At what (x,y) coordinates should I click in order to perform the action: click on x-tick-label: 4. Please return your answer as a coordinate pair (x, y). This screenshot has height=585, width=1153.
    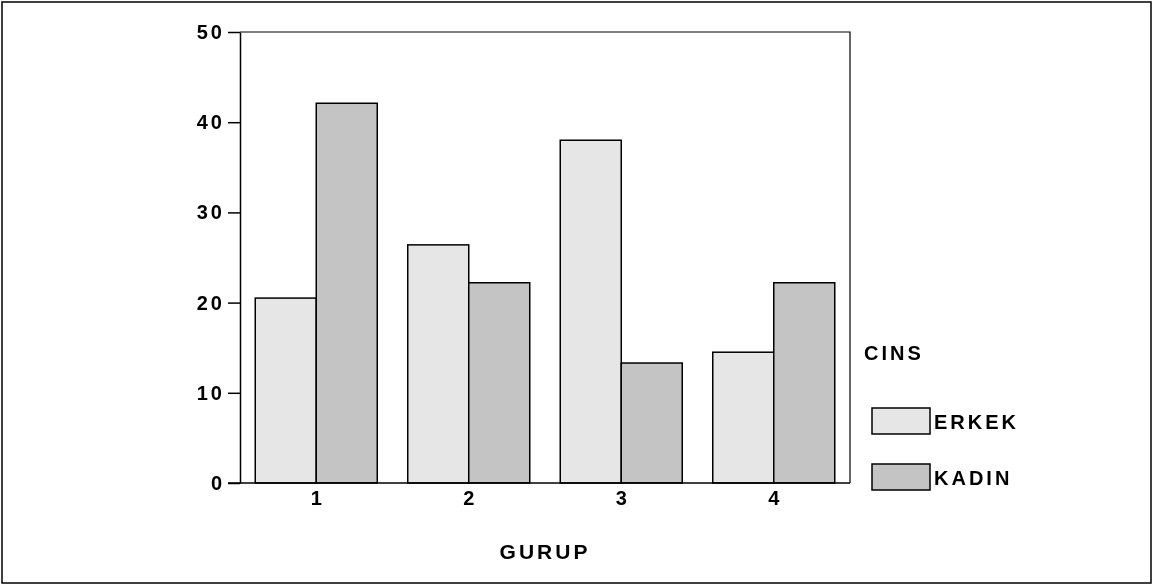
    Looking at the image, I should click on (774, 498).